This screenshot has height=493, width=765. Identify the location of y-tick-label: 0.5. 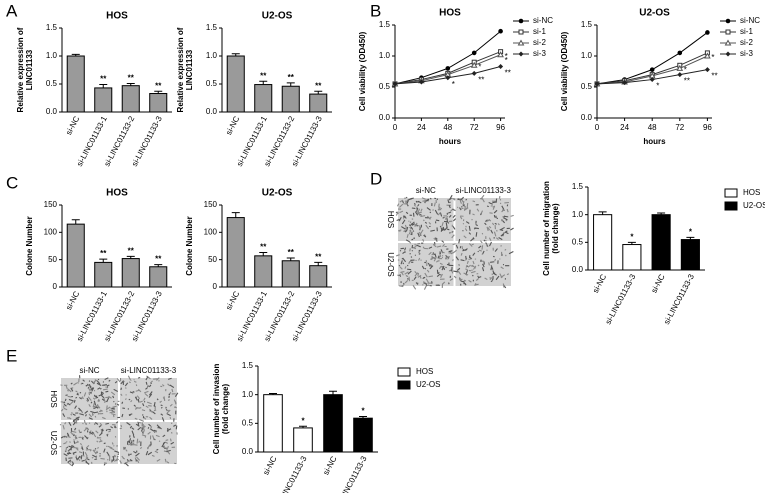
(587, 86).